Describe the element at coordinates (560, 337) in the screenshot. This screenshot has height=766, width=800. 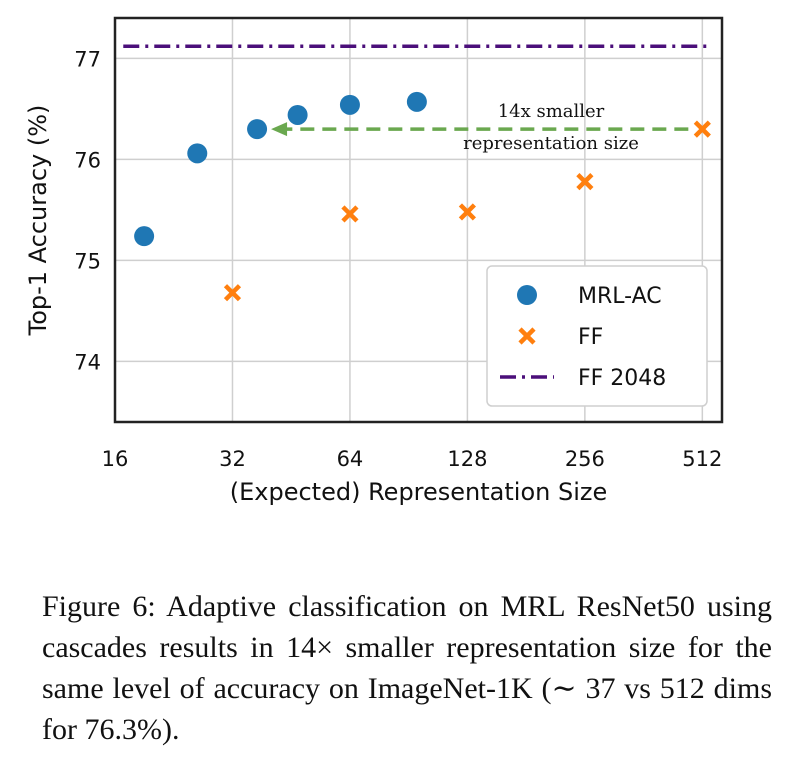
I see `legend-entry: FF` at that location.